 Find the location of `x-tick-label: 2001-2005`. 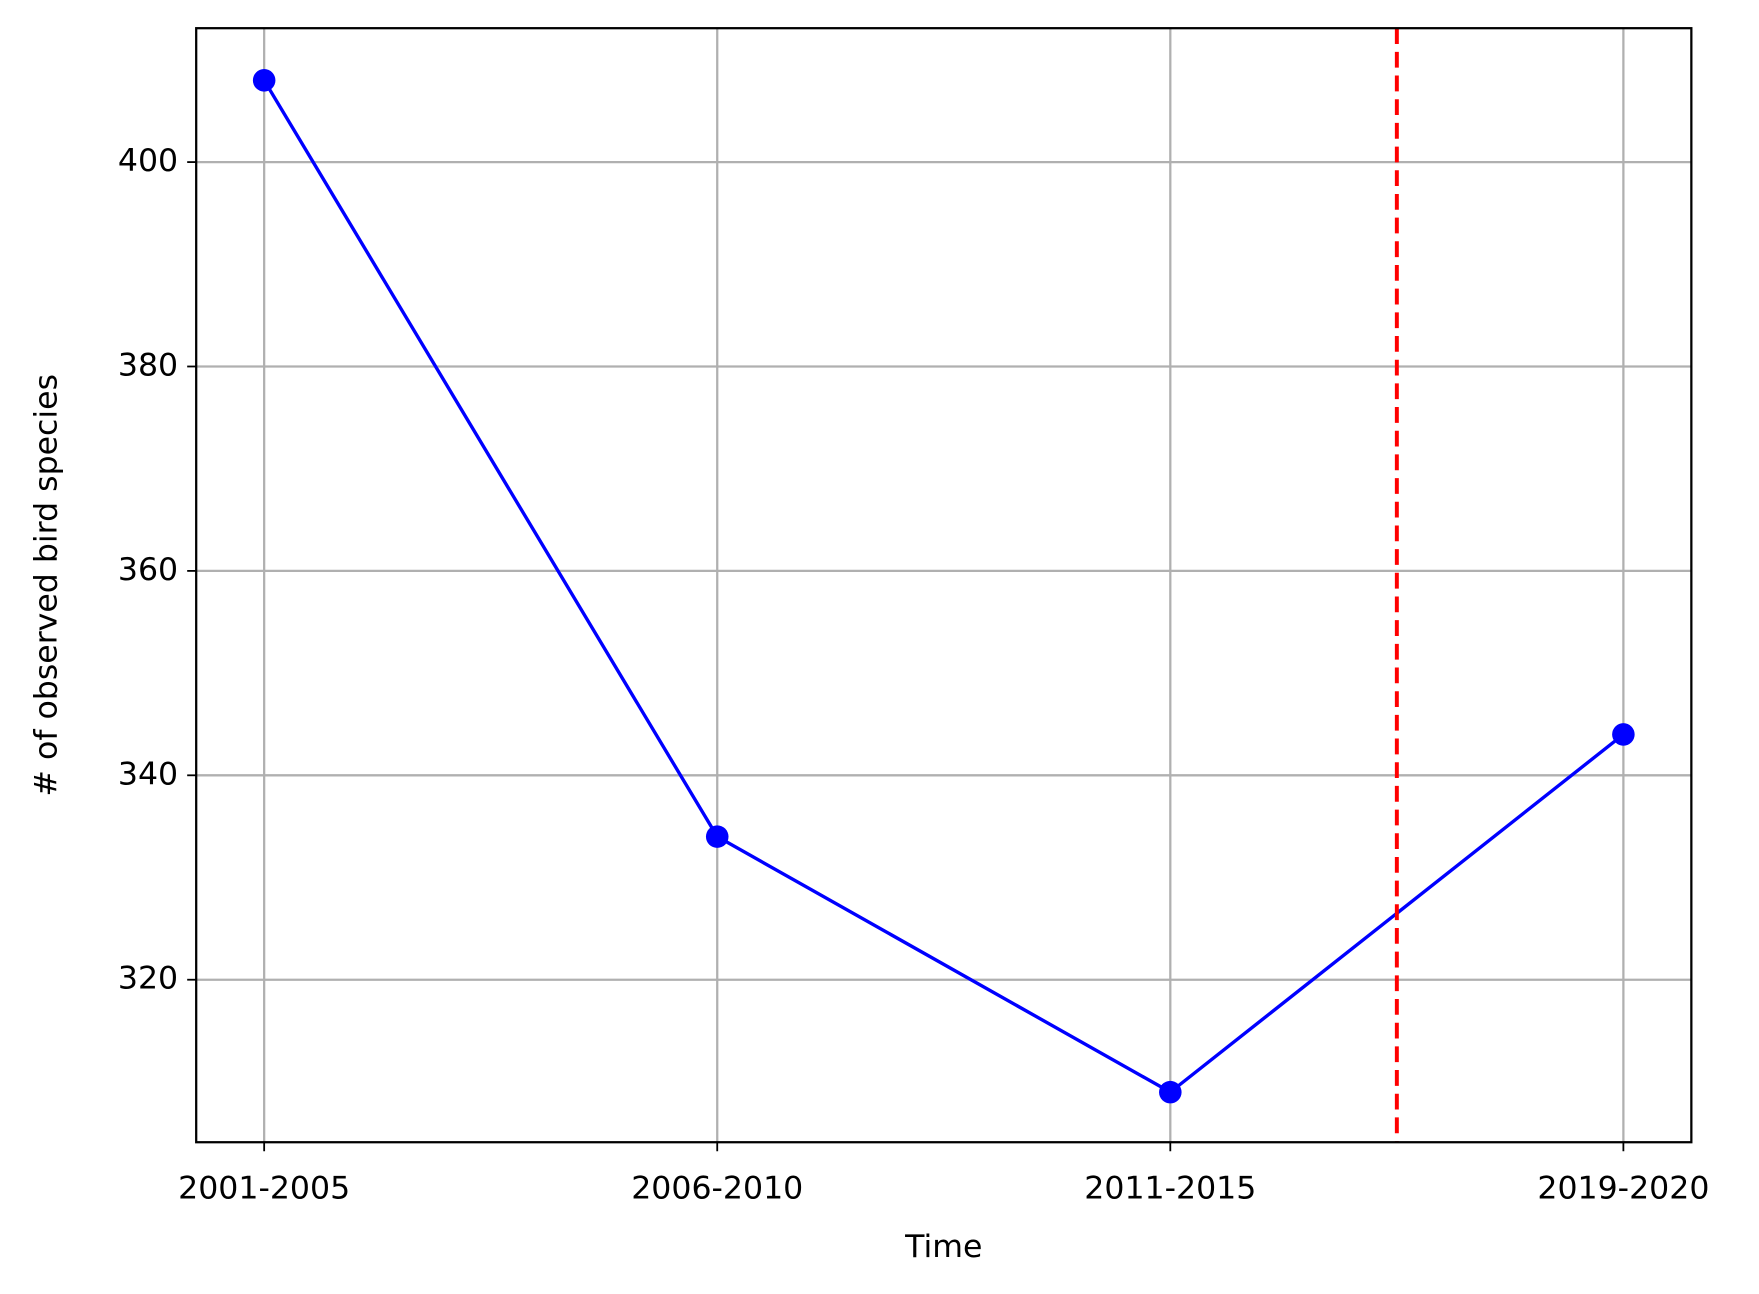

x-tick-label: 2001-2005 is located at coordinates (264, 1189).